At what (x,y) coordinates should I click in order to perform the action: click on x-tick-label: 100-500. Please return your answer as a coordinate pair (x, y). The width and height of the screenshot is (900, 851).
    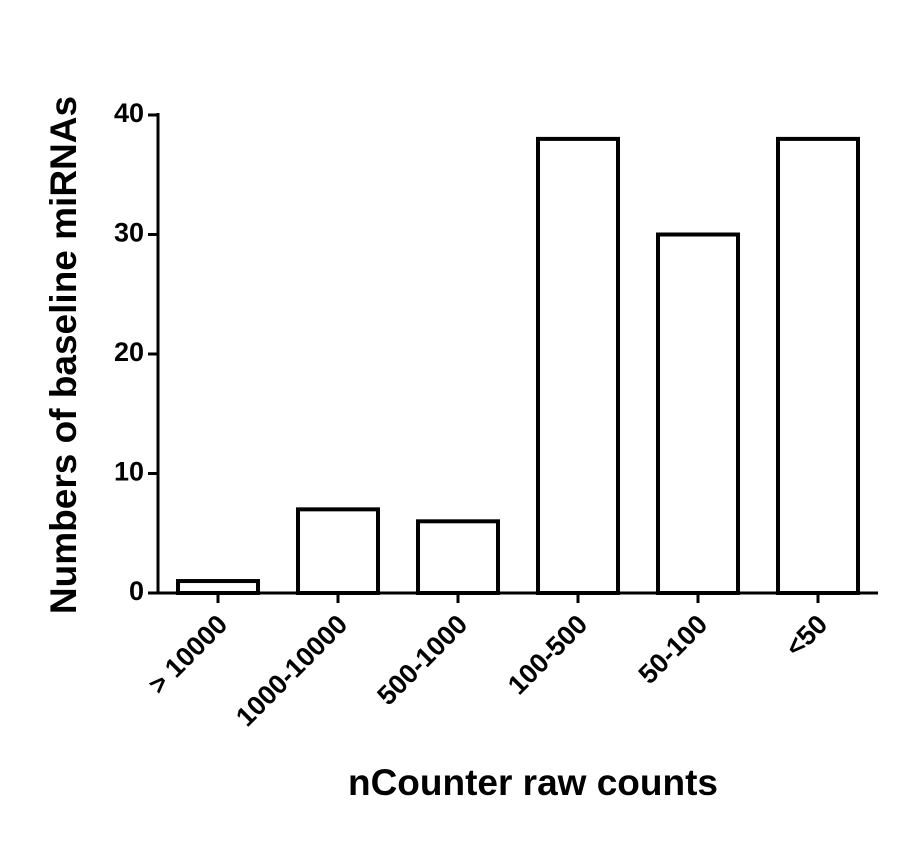
    Looking at the image, I should click on (547, 654).